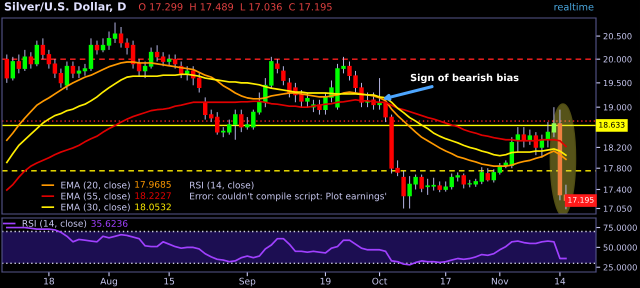 The height and width of the screenshot is (288, 640). I want to click on x-tick-label: Oct, so click(380, 281).